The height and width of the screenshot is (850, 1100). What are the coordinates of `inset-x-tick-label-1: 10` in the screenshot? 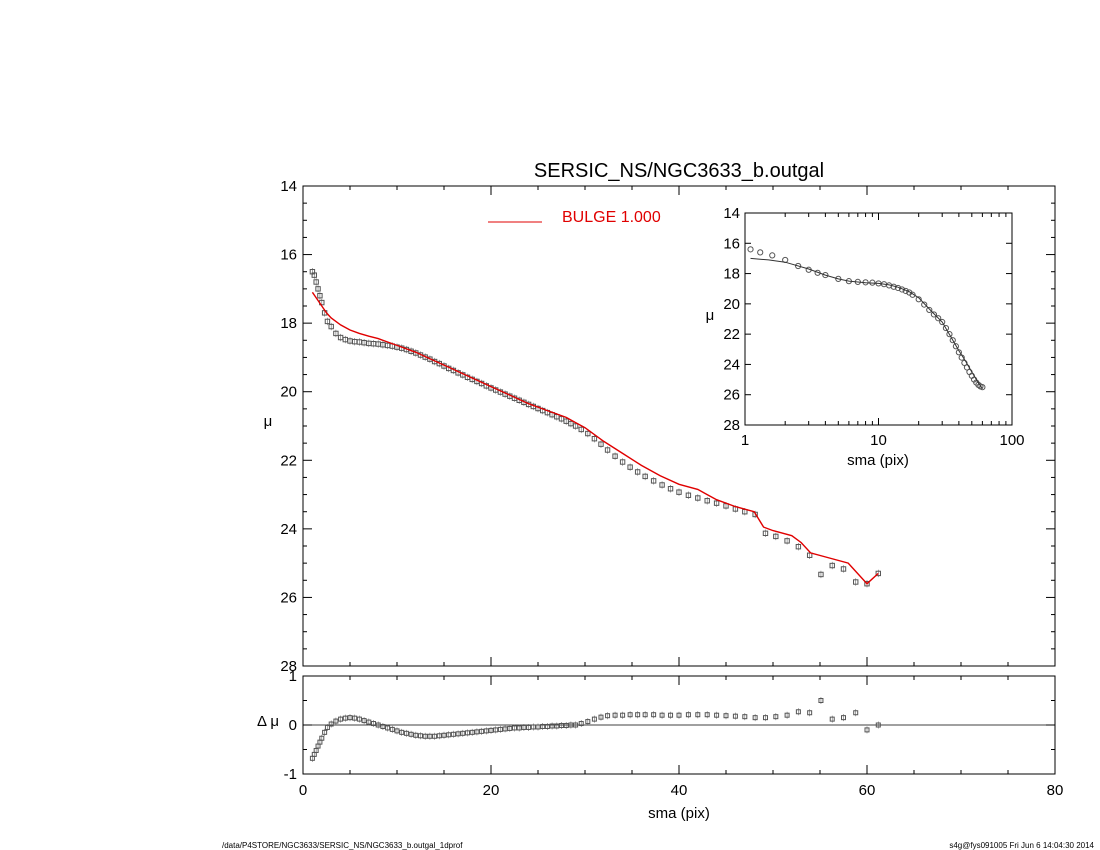 It's located at (878, 440).